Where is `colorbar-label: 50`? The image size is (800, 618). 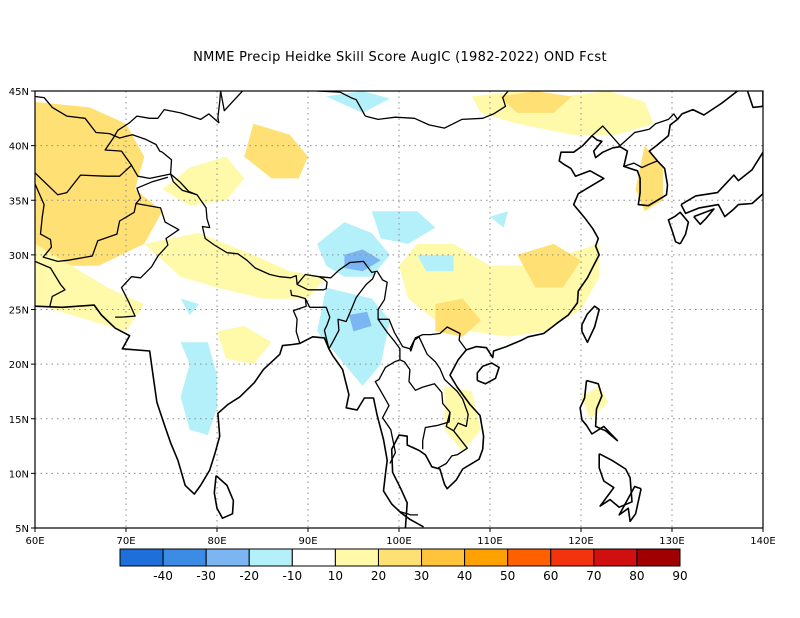
colorbar-label: 50 is located at coordinates (507, 576).